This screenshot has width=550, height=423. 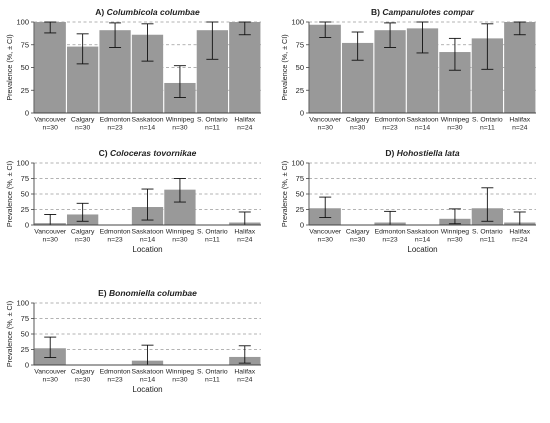 I want to click on panel-letter: B), so click(x=376, y=12).